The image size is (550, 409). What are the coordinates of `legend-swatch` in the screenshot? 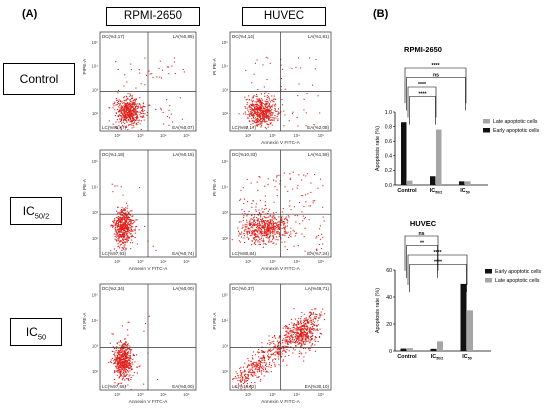 It's located at (486, 130).